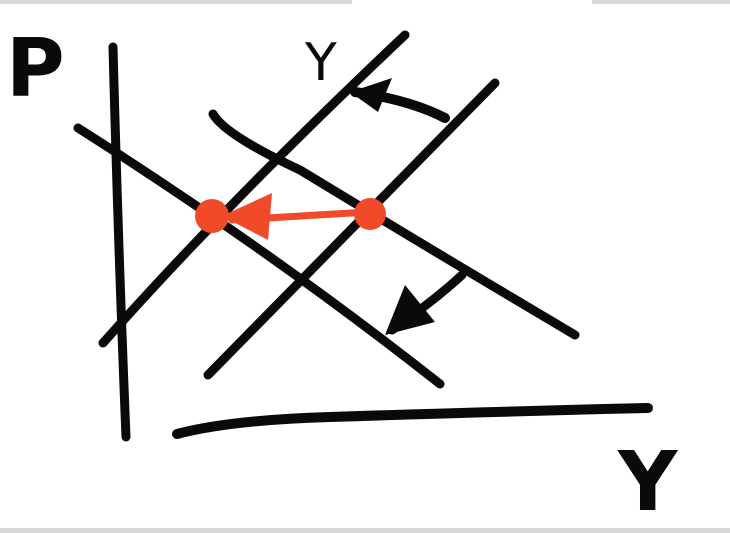 This screenshot has width=730, height=533. I want to click on vertical-axis-label: P, so click(35, 68).